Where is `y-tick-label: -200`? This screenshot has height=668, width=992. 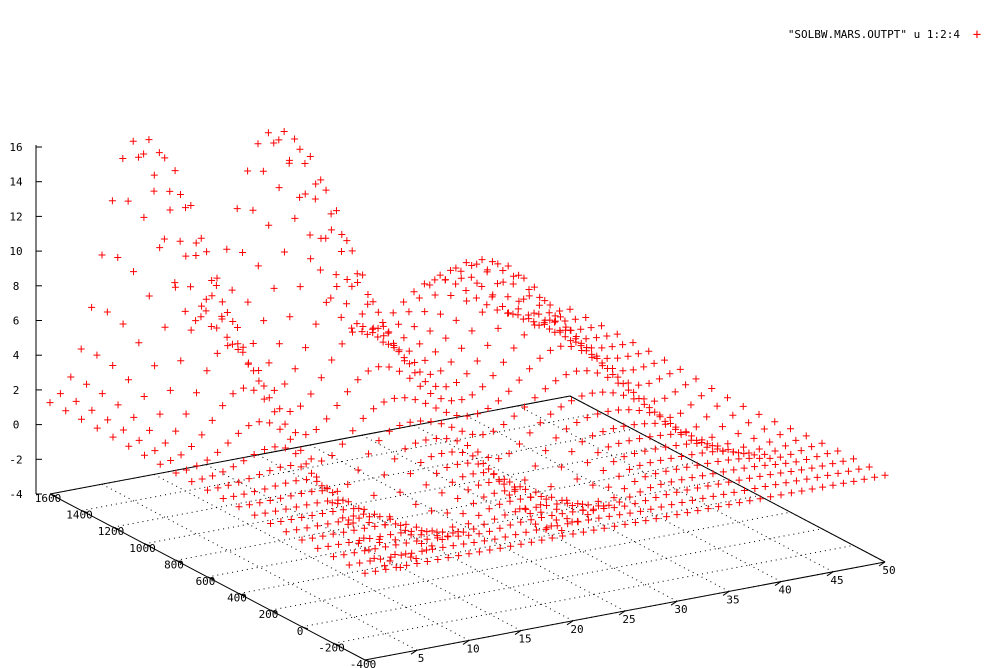
y-tick-label: -200 is located at coordinates (331, 647).